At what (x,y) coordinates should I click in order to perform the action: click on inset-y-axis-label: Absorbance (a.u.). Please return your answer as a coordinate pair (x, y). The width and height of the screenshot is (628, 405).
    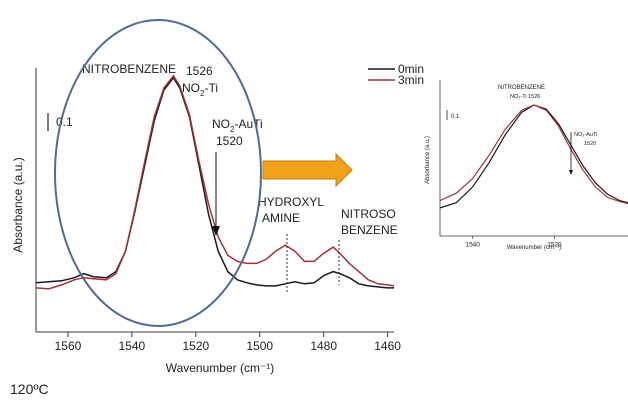
    Looking at the image, I should click on (428, 160).